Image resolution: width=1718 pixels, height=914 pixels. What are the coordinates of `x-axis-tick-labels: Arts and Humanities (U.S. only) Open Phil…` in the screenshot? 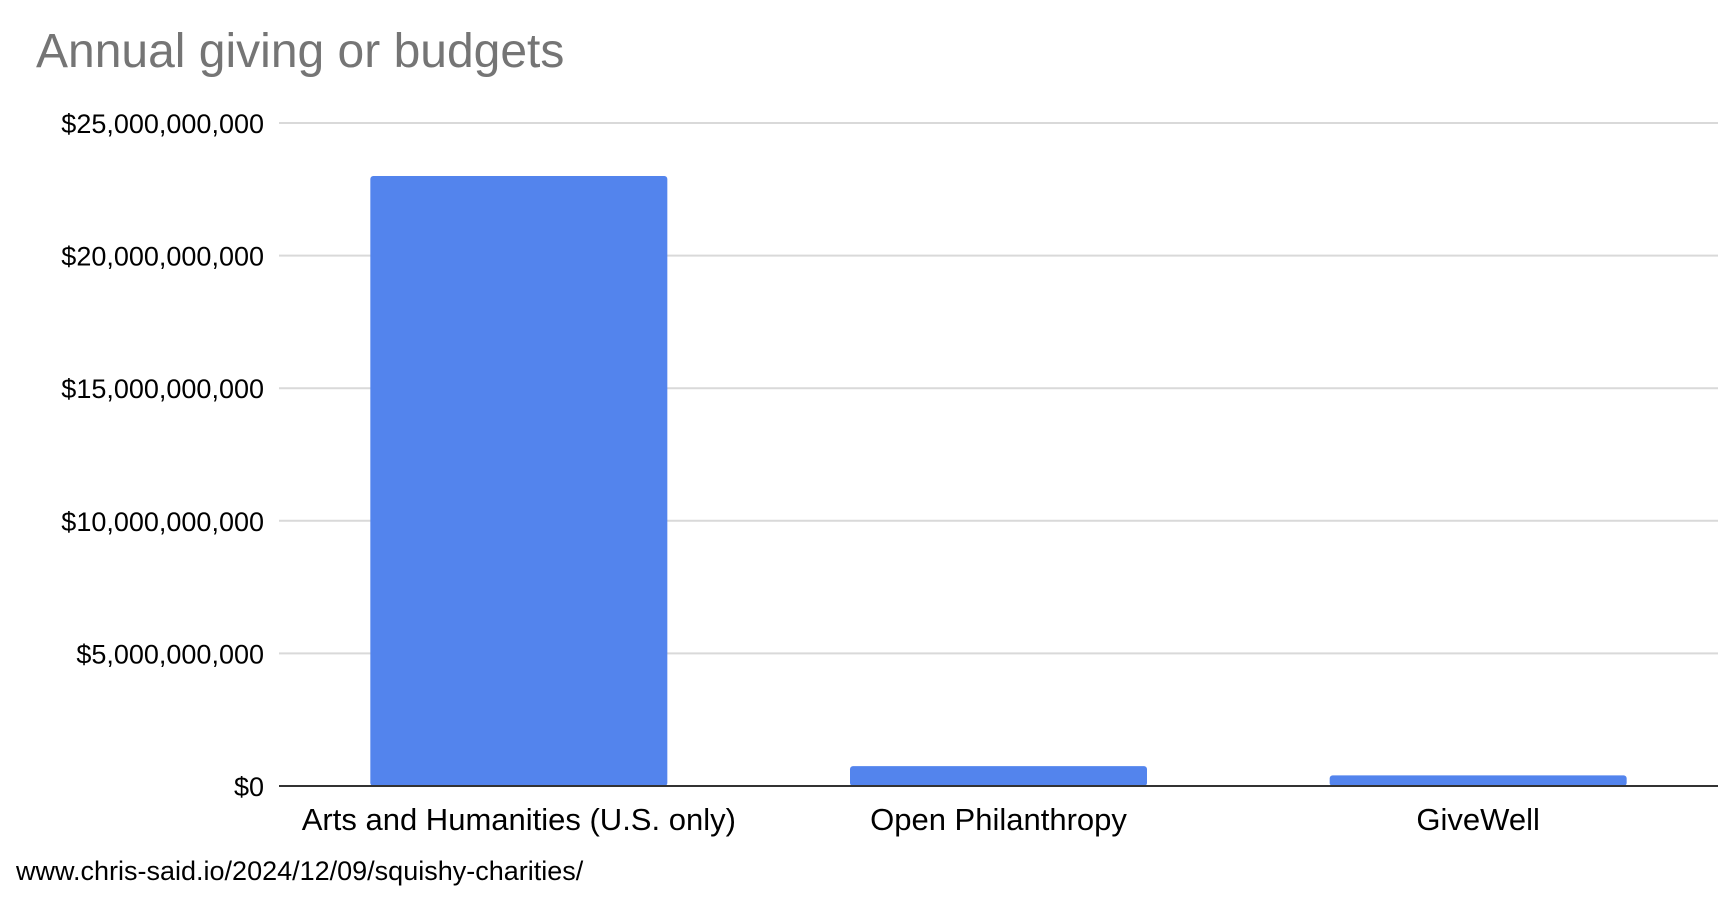 It's located at (921, 819).